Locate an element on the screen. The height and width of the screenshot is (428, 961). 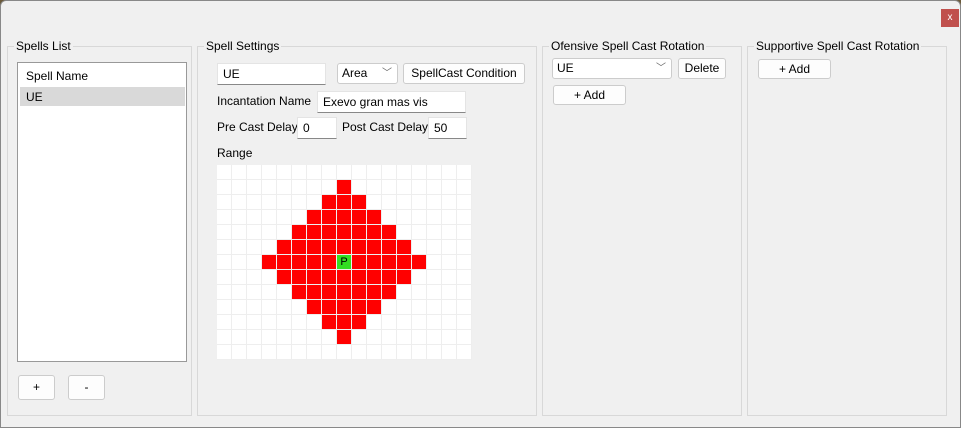
area-type-select: Area ﹀ is located at coordinates (367, 73).